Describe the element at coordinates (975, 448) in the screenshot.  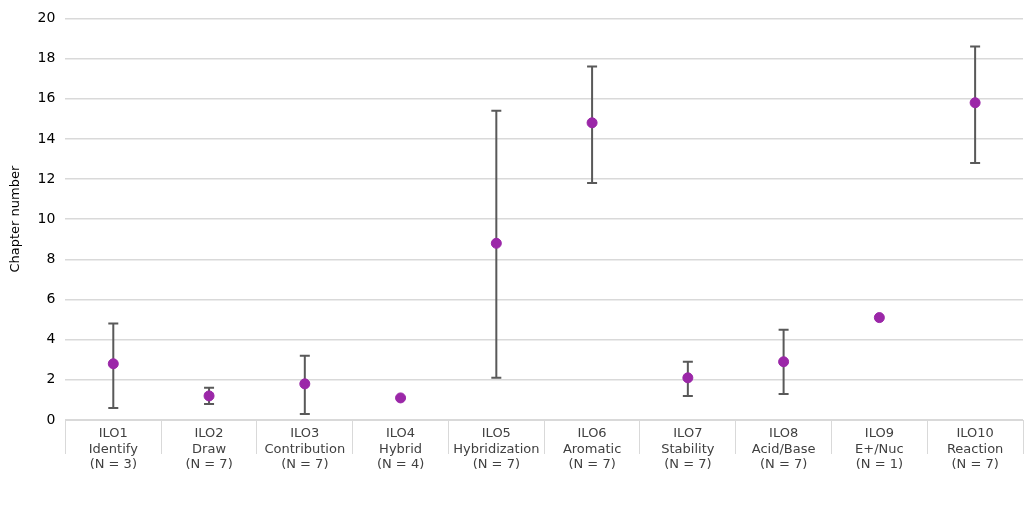
I see `x-tick-label: ILO10 Reaction (N = 7)` at that location.